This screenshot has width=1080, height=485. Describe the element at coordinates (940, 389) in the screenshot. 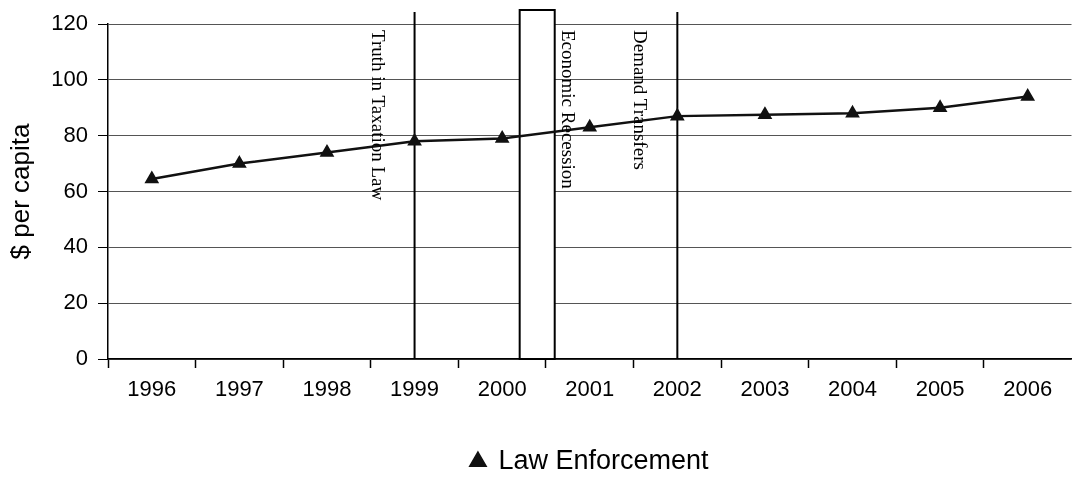

I see `x-tick-label: 2005` at that location.